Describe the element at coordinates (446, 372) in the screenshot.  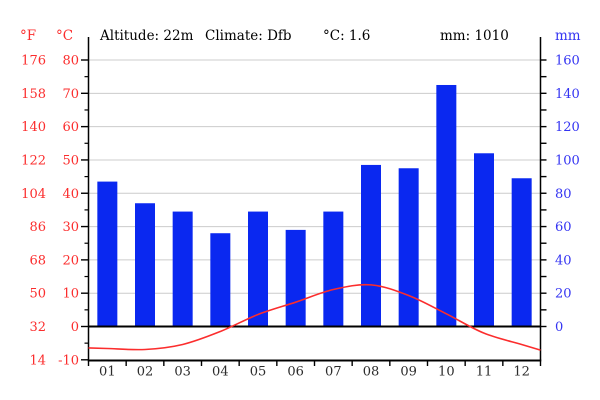
I see `month-label: 10` at that location.